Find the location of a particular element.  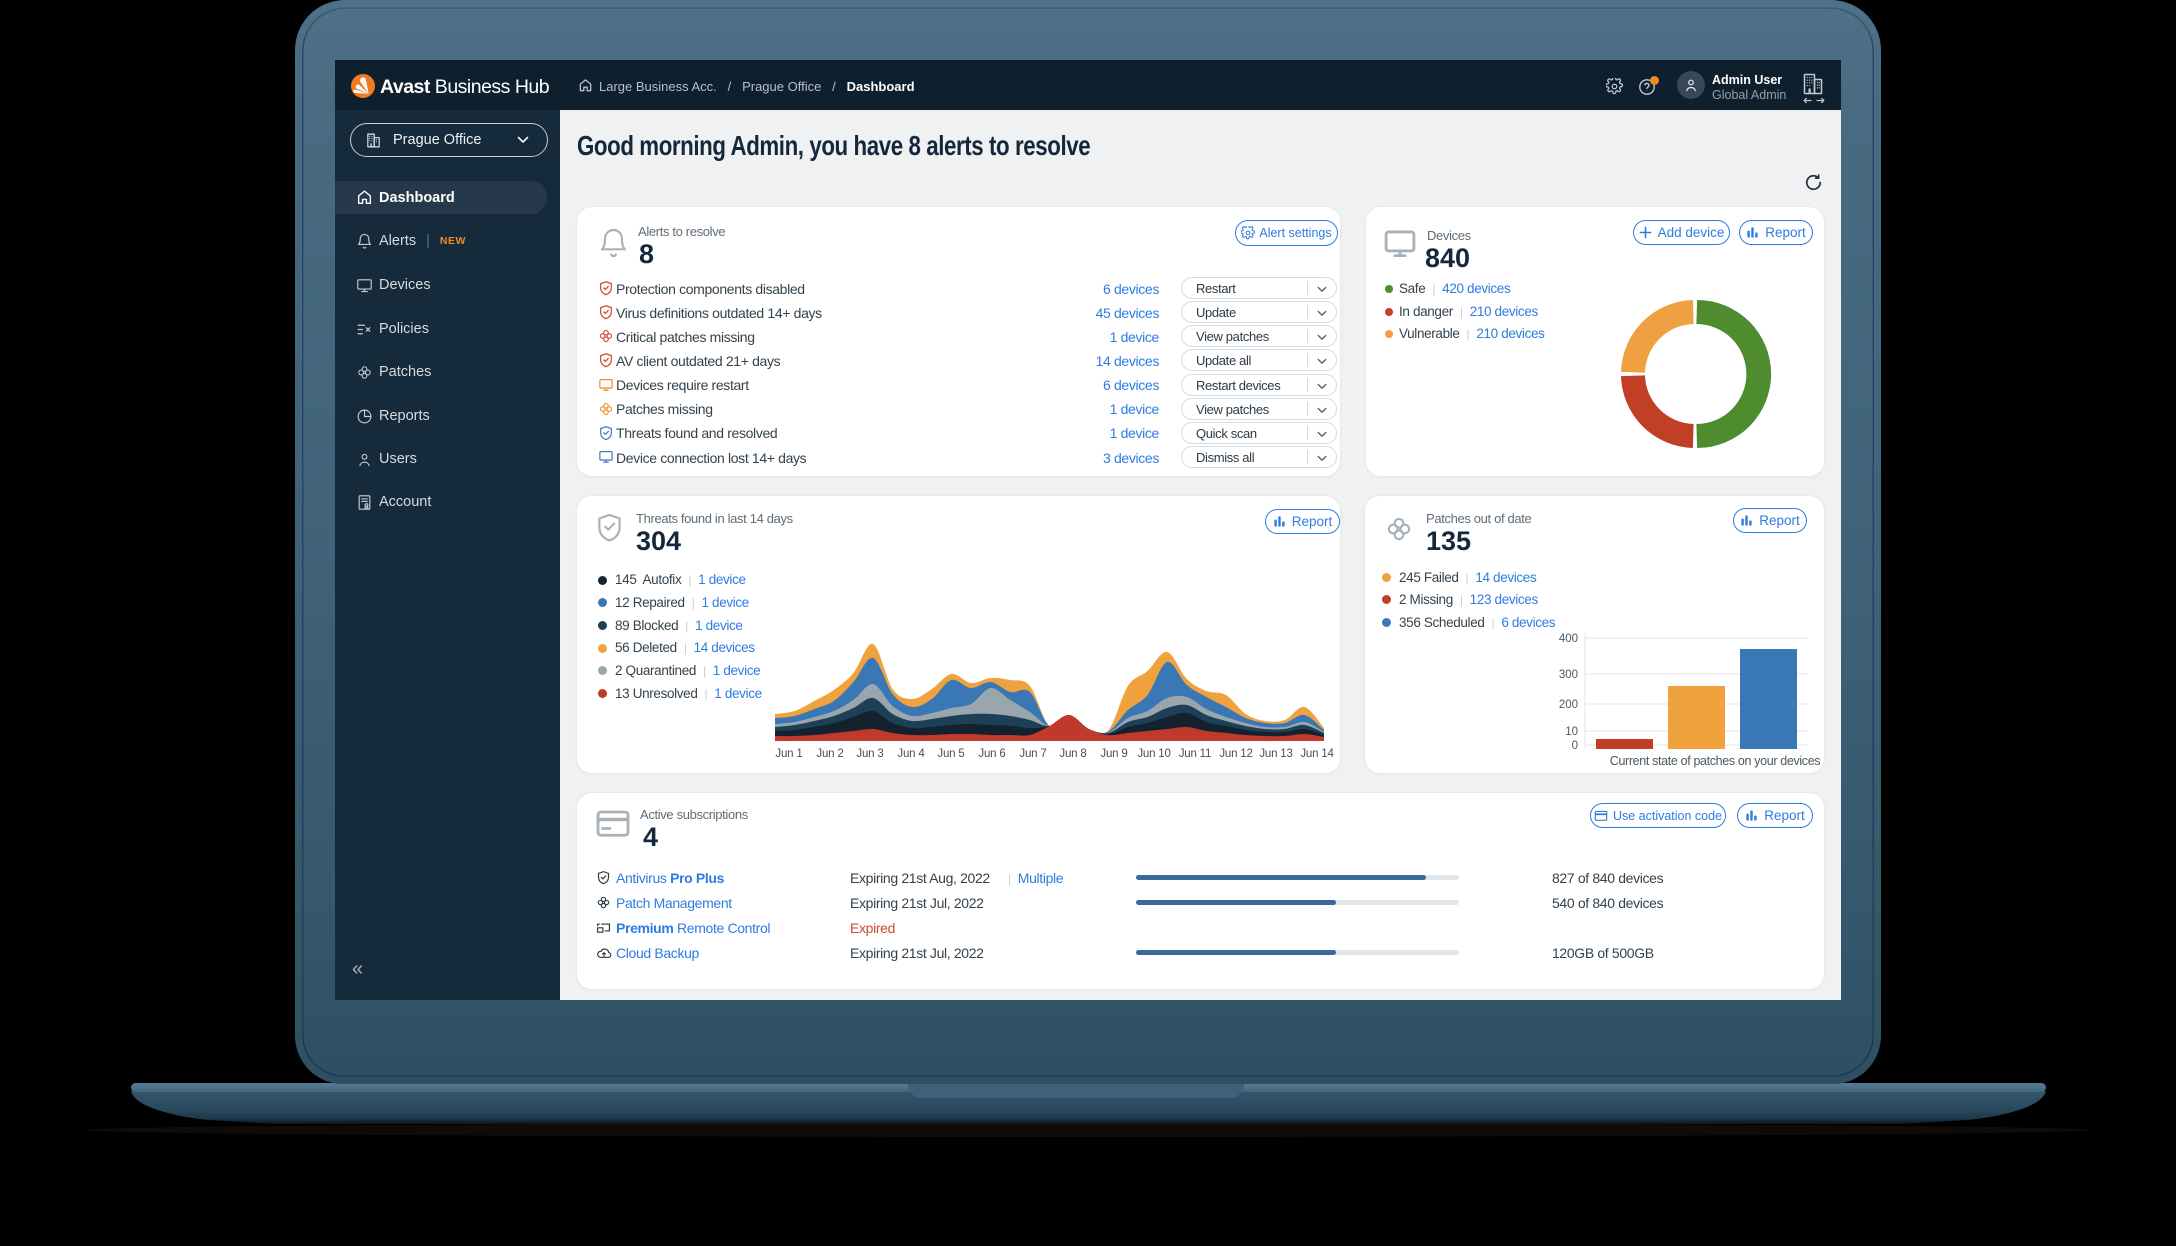

svg-text: 200 is located at coordinates (1568, 705).